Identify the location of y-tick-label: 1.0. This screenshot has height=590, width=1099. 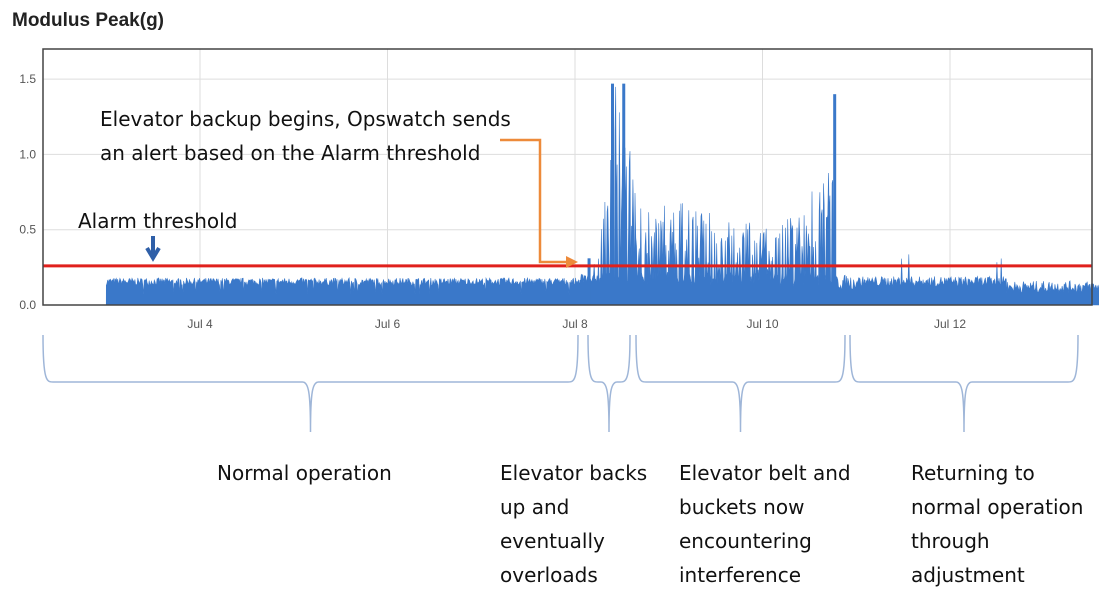
(27, 154).